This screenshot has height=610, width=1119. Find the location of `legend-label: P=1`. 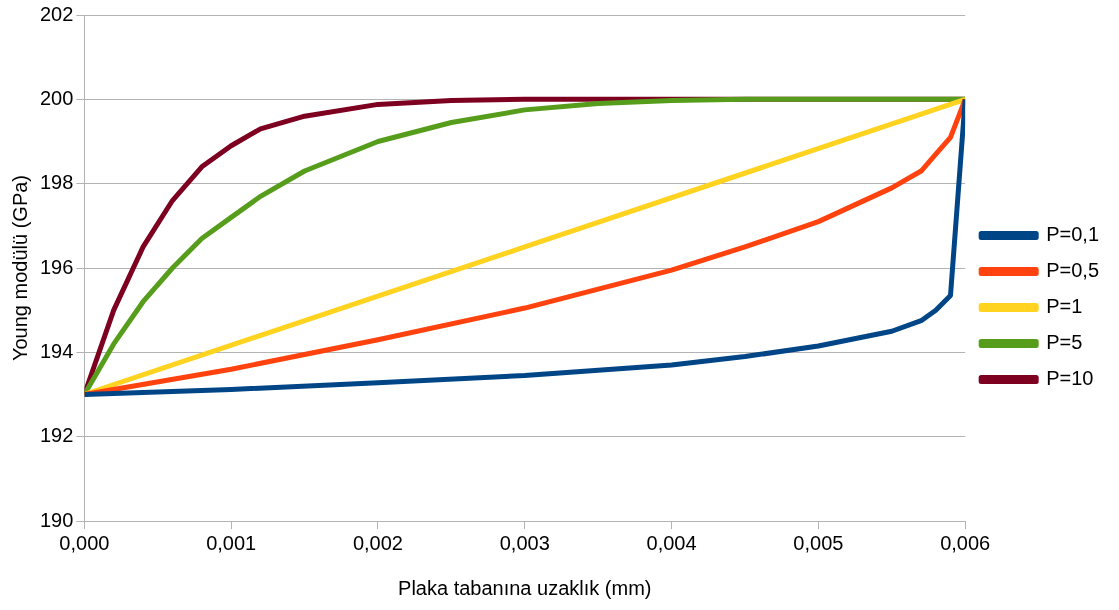

legend-label: P=1 is located at coordinates (1064, 306).